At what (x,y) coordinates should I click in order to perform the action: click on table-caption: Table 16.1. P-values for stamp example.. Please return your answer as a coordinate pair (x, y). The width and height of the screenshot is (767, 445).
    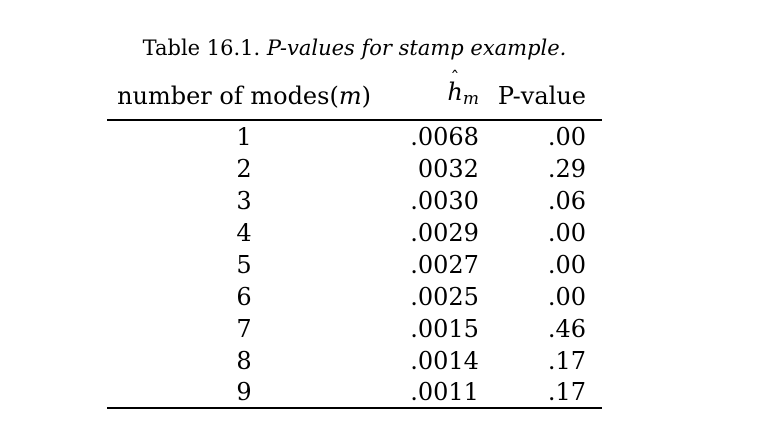
    Looking at the image, I should click on (354, 48).